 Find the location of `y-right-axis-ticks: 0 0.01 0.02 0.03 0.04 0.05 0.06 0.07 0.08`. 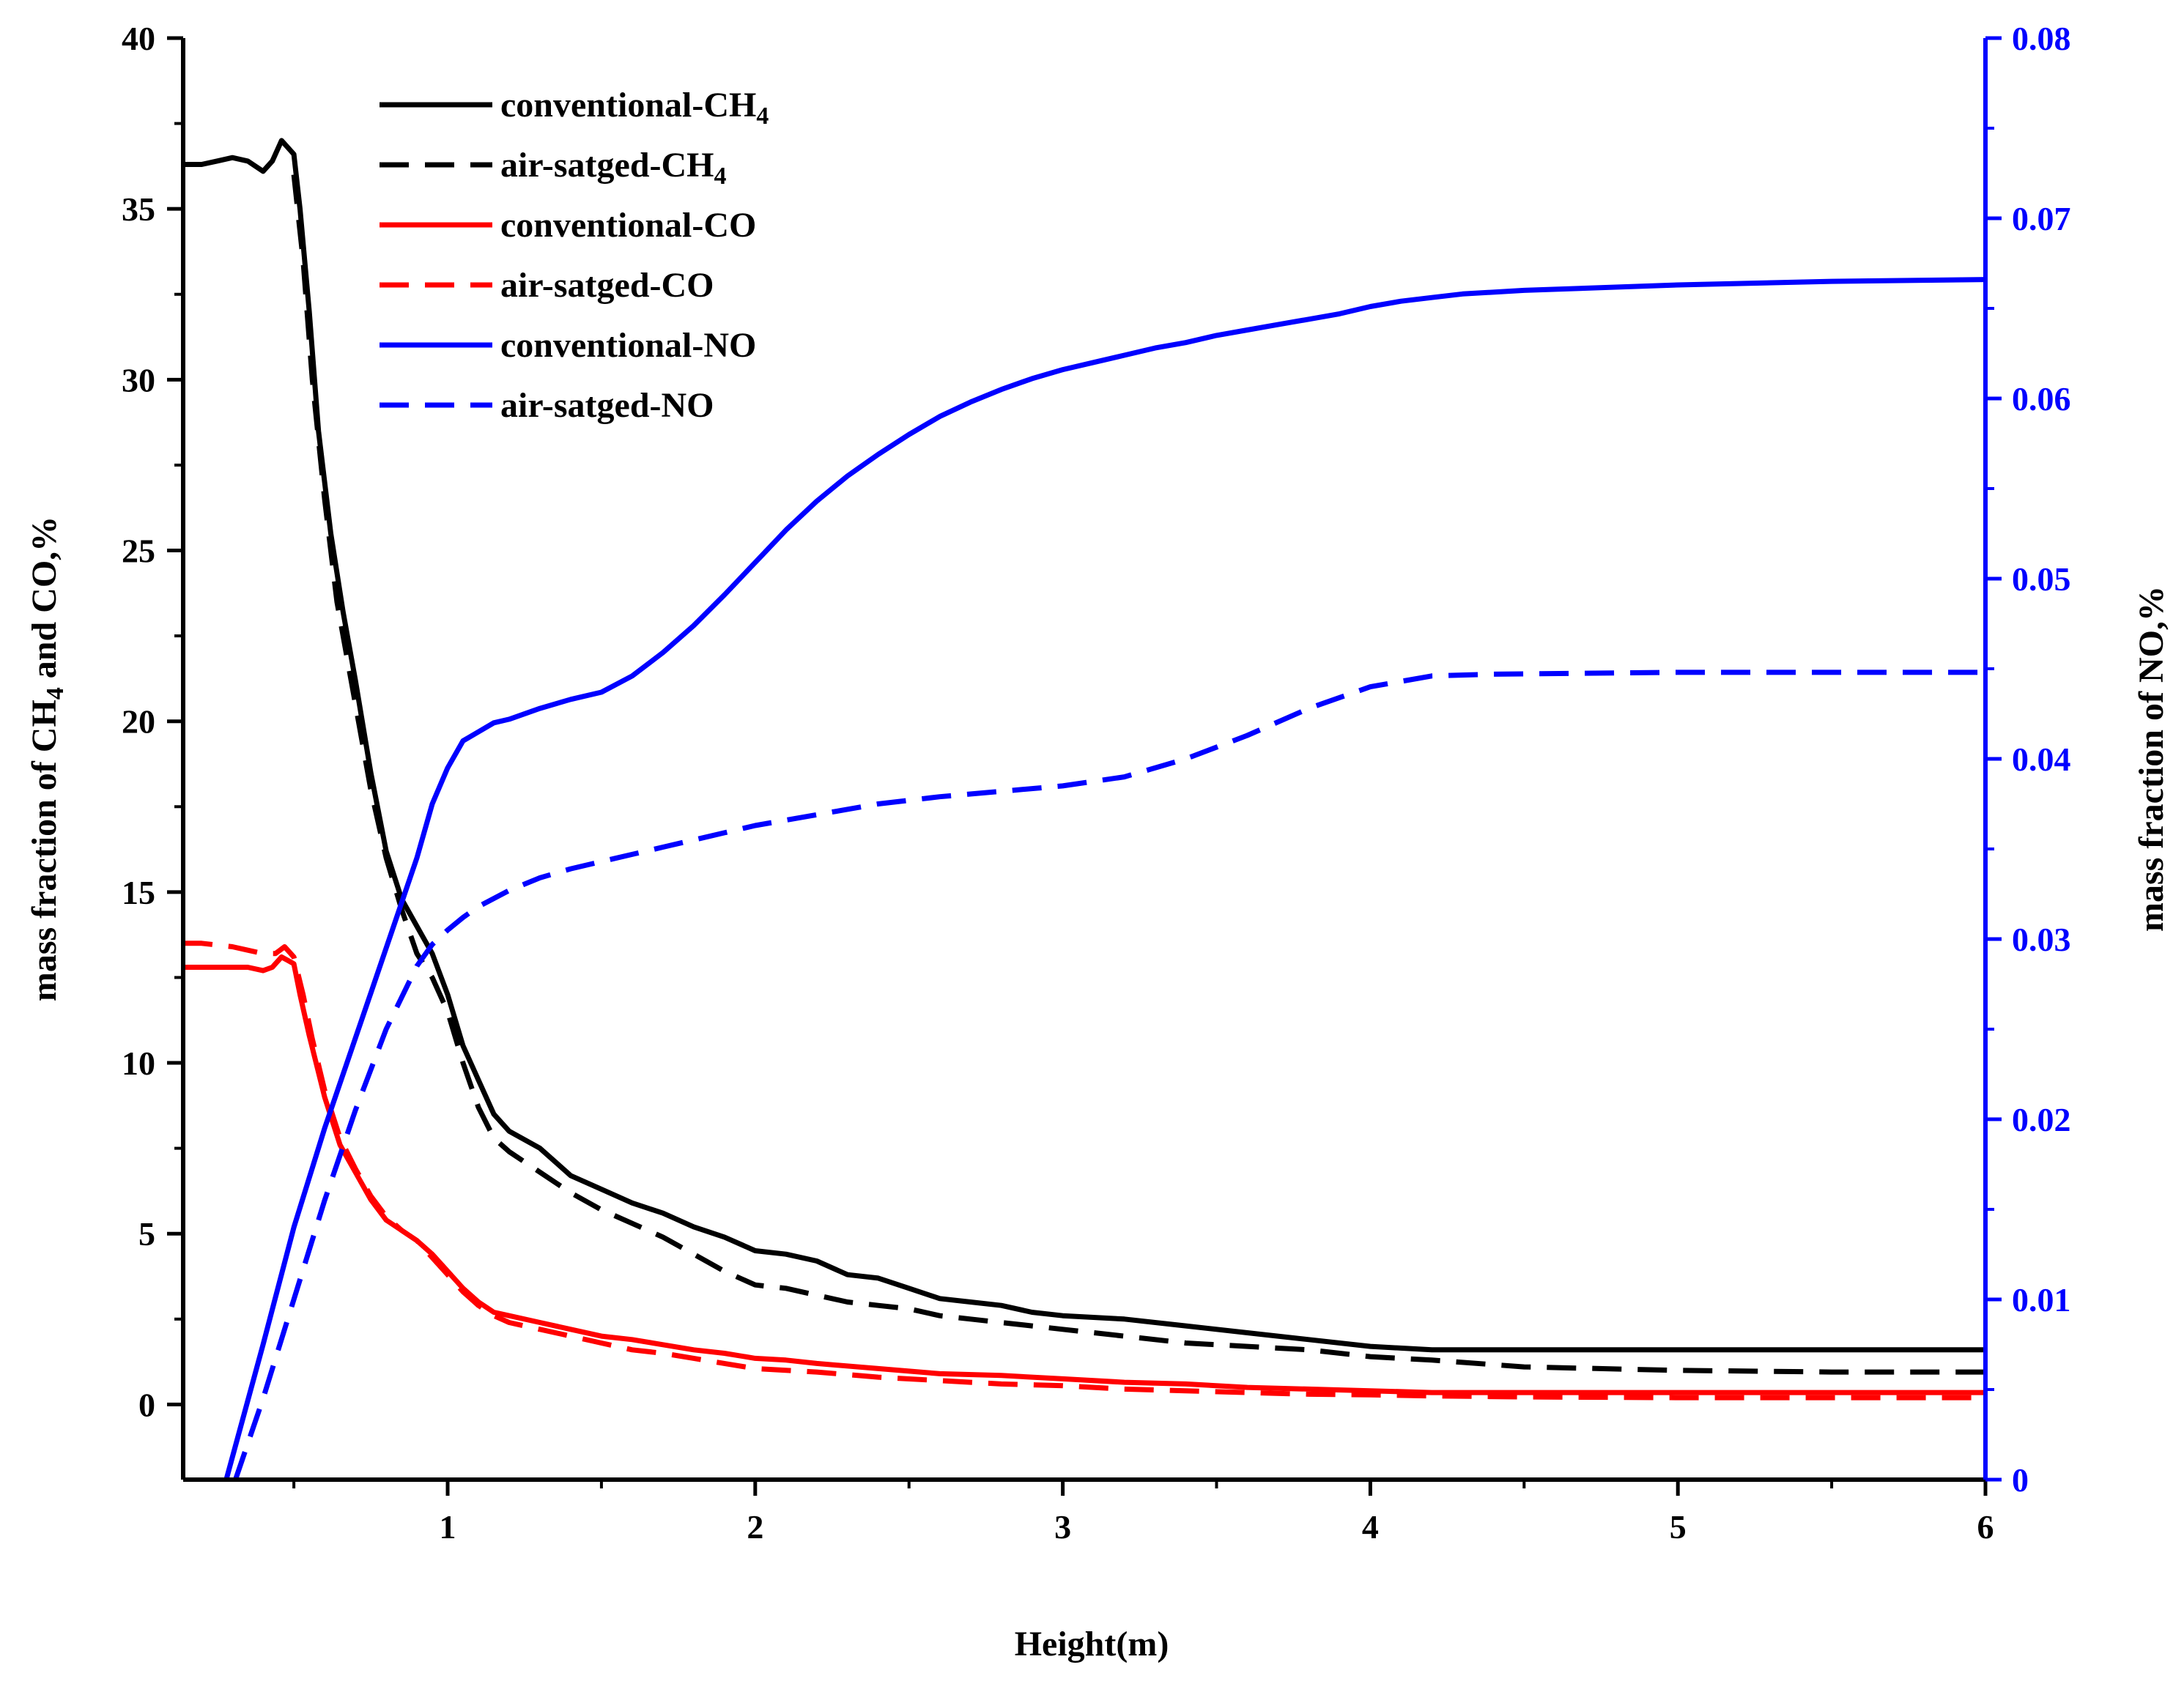

y-right-axis-ticks: 0 0.01 0.02 0.03 0.04 0.05 0.06 0.07 0.08 is located at coordinates (2028, 759).